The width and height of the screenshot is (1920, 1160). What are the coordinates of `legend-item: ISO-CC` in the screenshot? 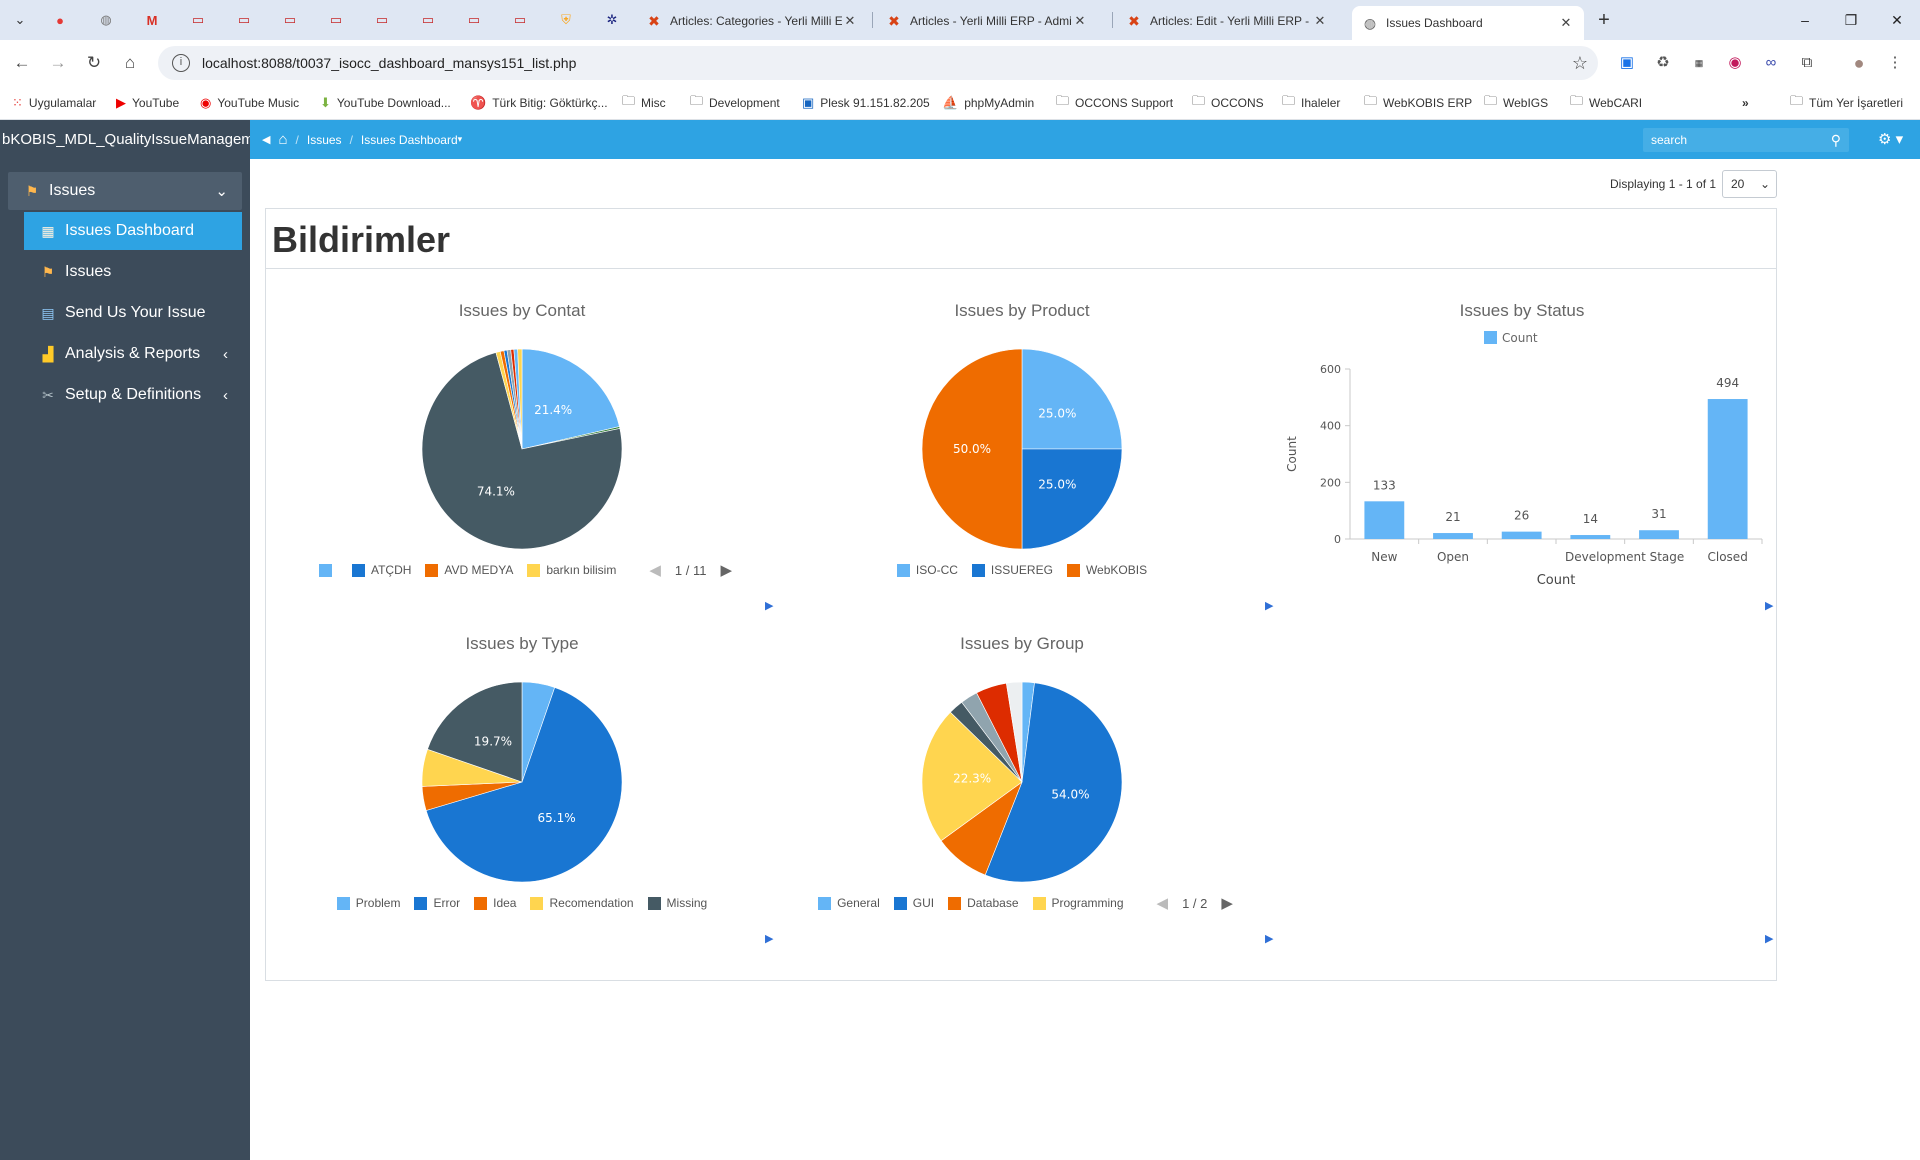 It's located at (927, 570).